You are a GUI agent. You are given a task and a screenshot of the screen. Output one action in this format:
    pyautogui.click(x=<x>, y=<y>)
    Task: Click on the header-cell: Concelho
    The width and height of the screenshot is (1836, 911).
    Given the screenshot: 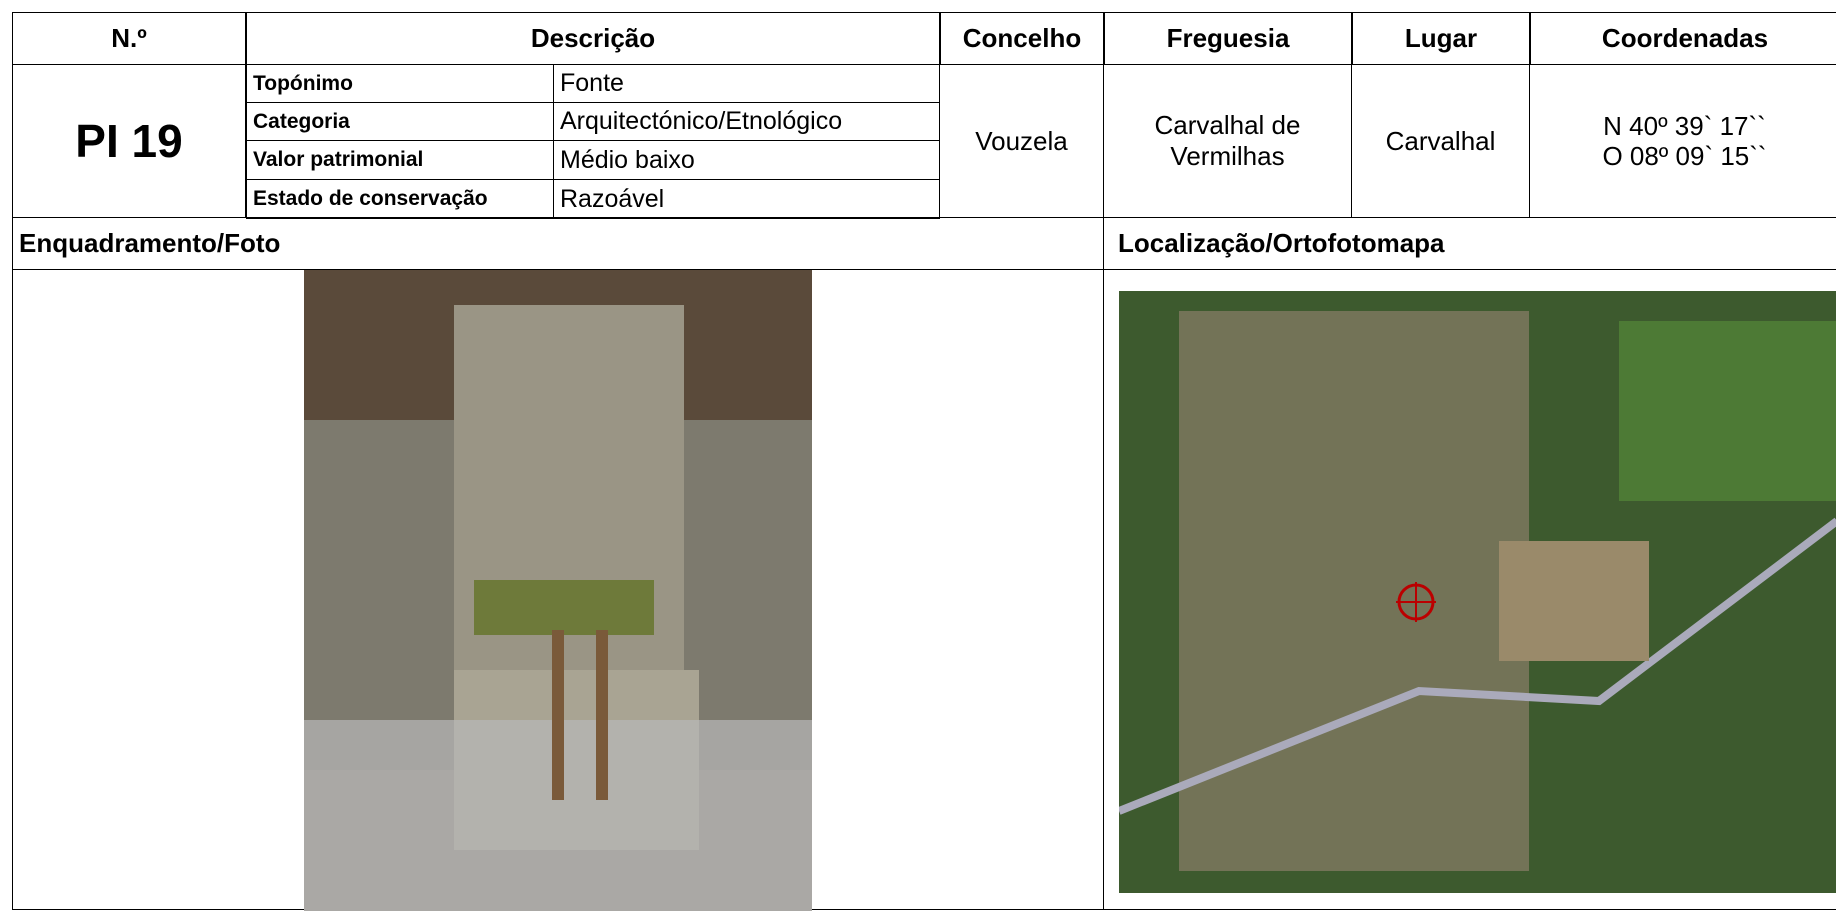 What is the action you would take?
    pyautogui.click(x=1022, y=38)
    